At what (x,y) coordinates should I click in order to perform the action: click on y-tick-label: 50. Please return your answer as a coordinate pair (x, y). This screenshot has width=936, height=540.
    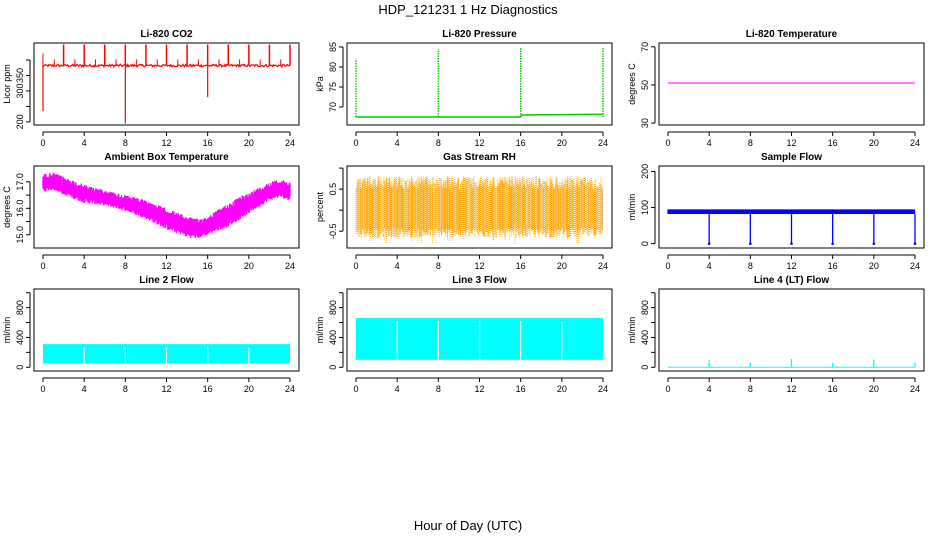
    Looking at the image, I should click on (645, 85).